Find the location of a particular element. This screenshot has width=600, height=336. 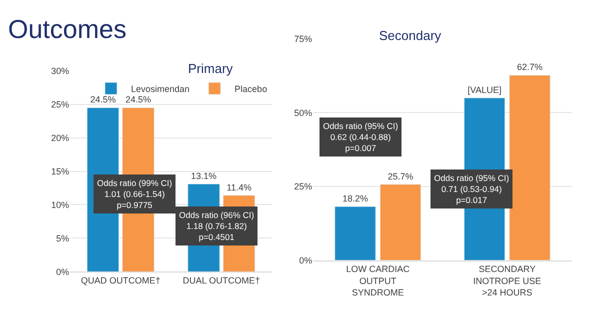

legend-label: Levosimendan is located at coordinates (160, 89).